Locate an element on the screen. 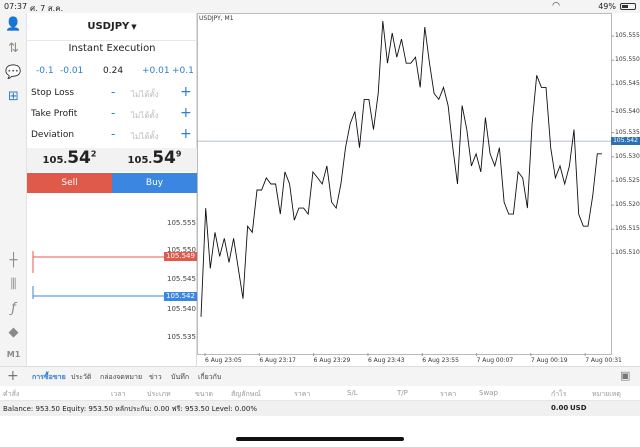 The image size is (640, 447). tick-axis-label: 105.545 is located at coordinates (181, 279).